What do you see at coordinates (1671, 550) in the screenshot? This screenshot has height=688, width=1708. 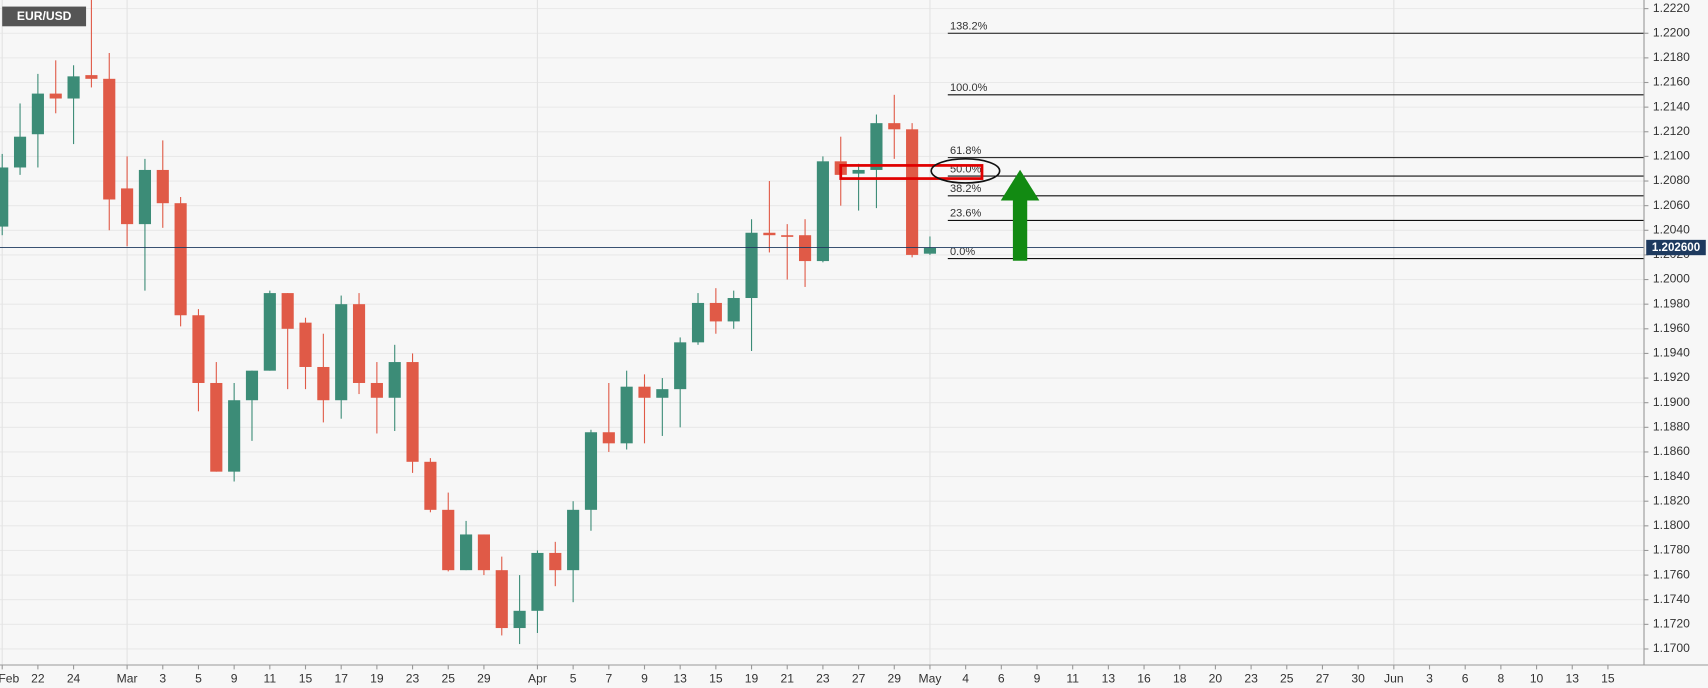 I see `y-tick-label: 1.1780` at bounding box center [1671, 550].